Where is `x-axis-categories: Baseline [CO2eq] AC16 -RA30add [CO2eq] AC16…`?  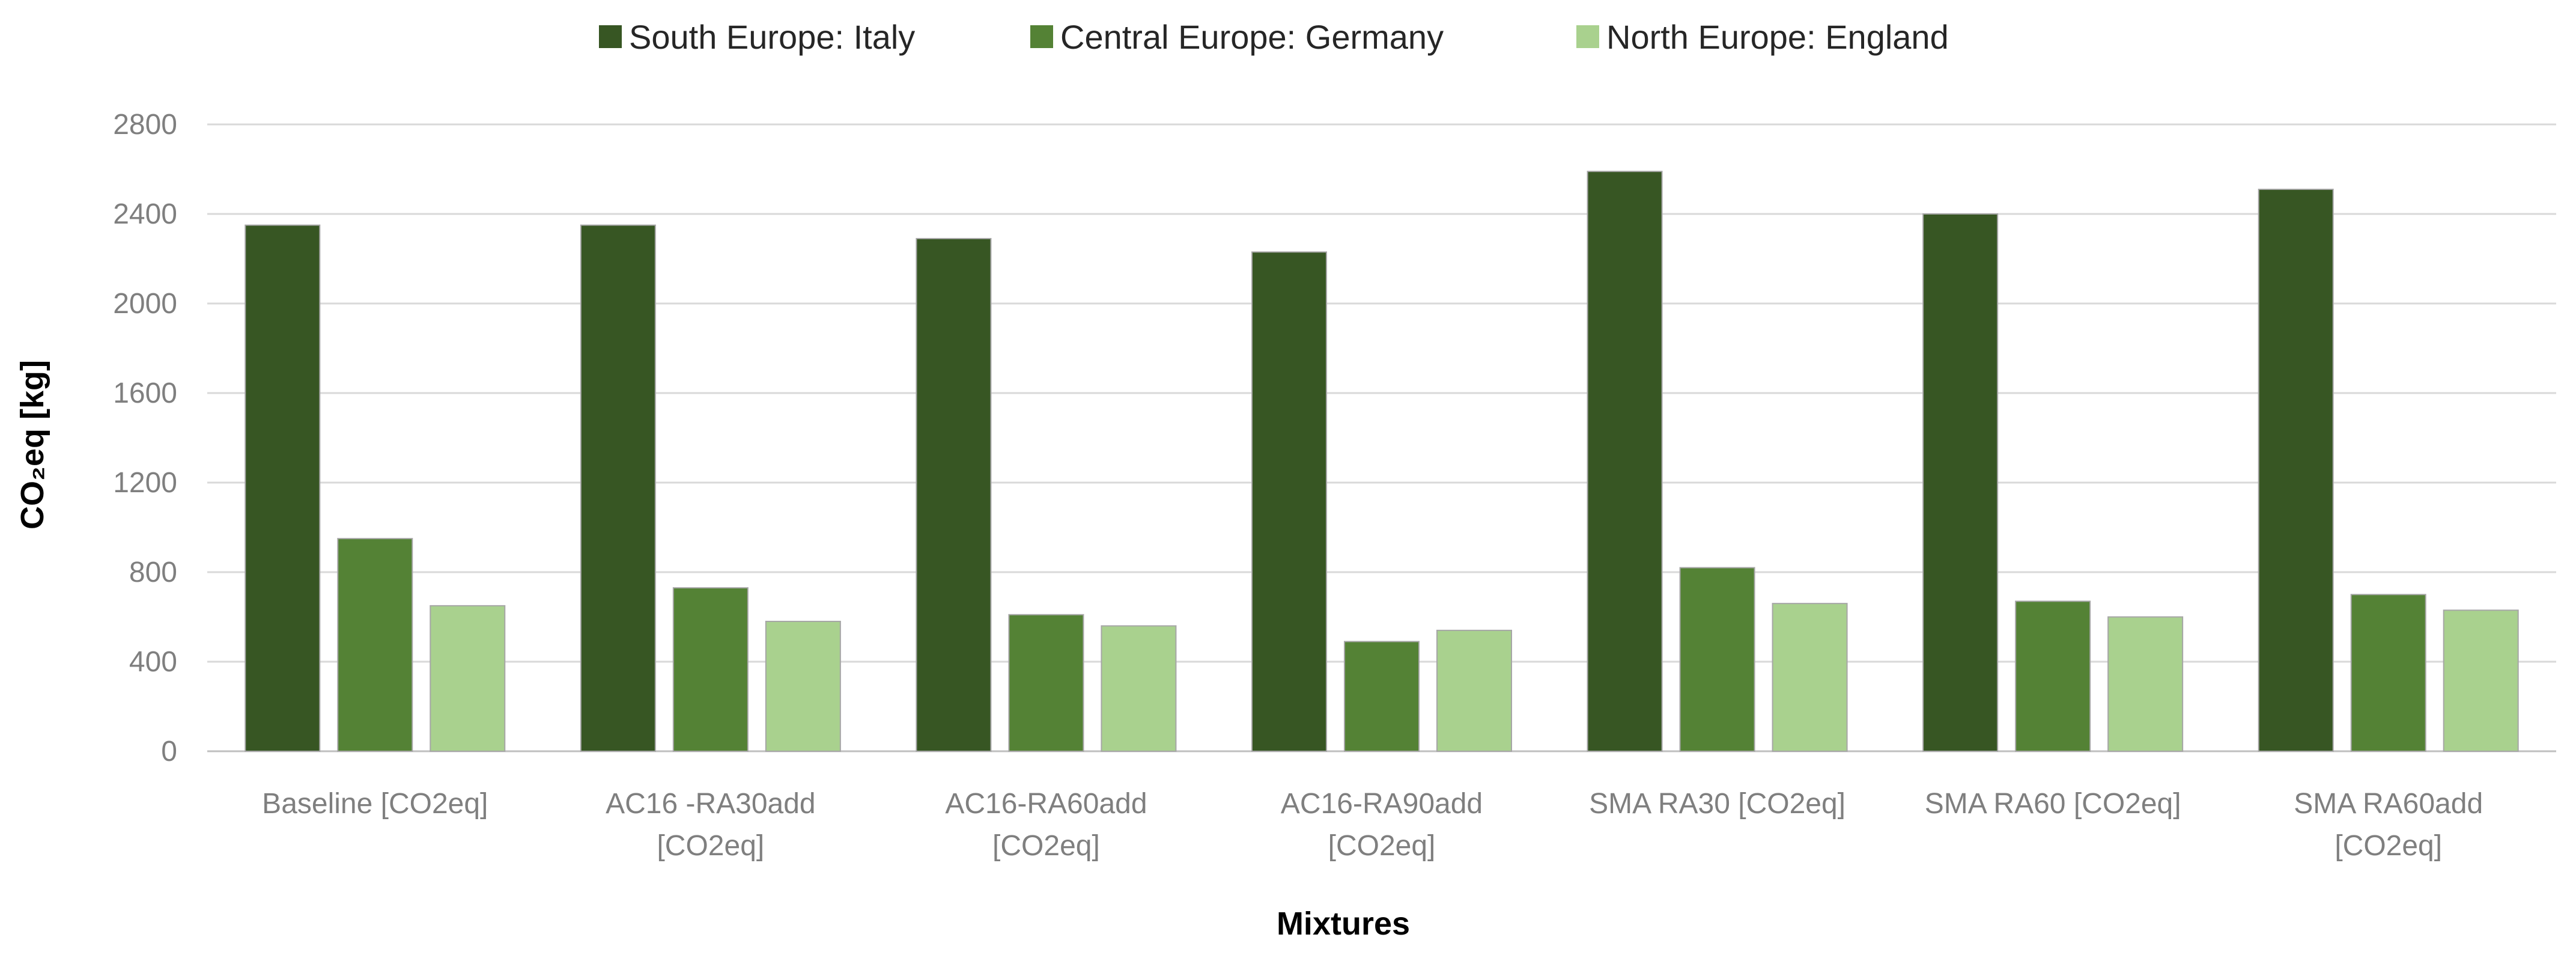
x-axis-categories: Baseline [CO2eq] AC16 -RA30add [CO2eq] AC16… is located at coordinates (1373, 825).